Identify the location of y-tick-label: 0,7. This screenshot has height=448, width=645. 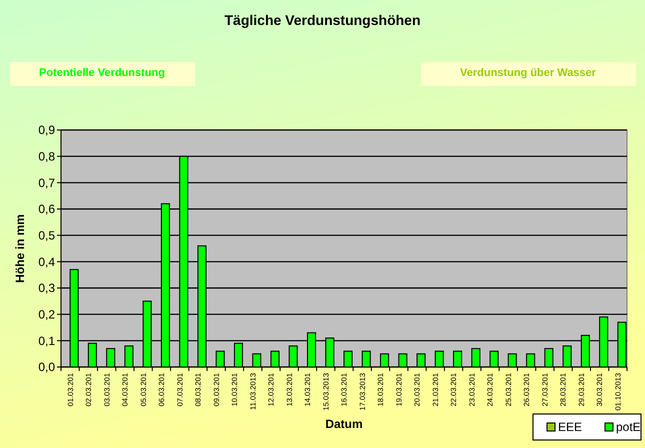
(47, 183).